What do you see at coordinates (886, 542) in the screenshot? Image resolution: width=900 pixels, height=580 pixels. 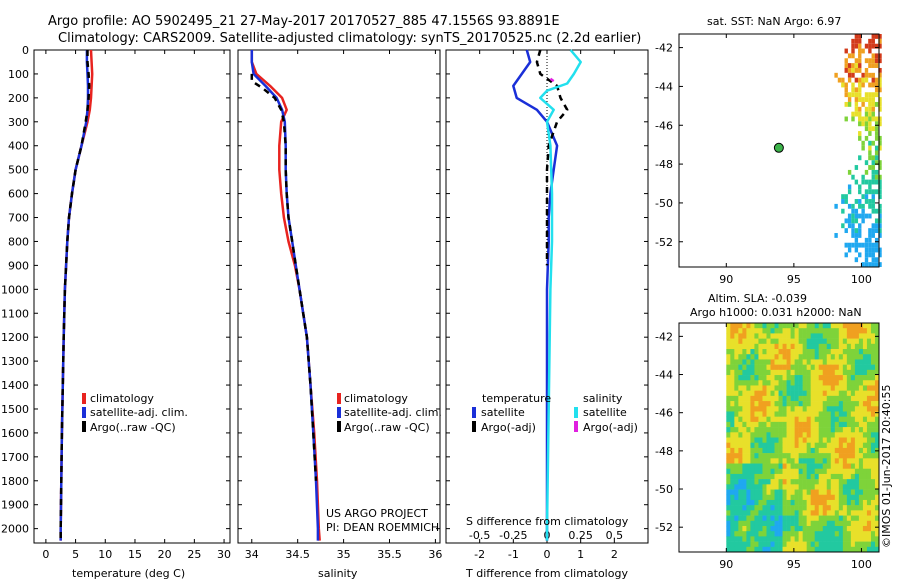 I see `copyright-symbol: ©` at bounding box center [886, 542].